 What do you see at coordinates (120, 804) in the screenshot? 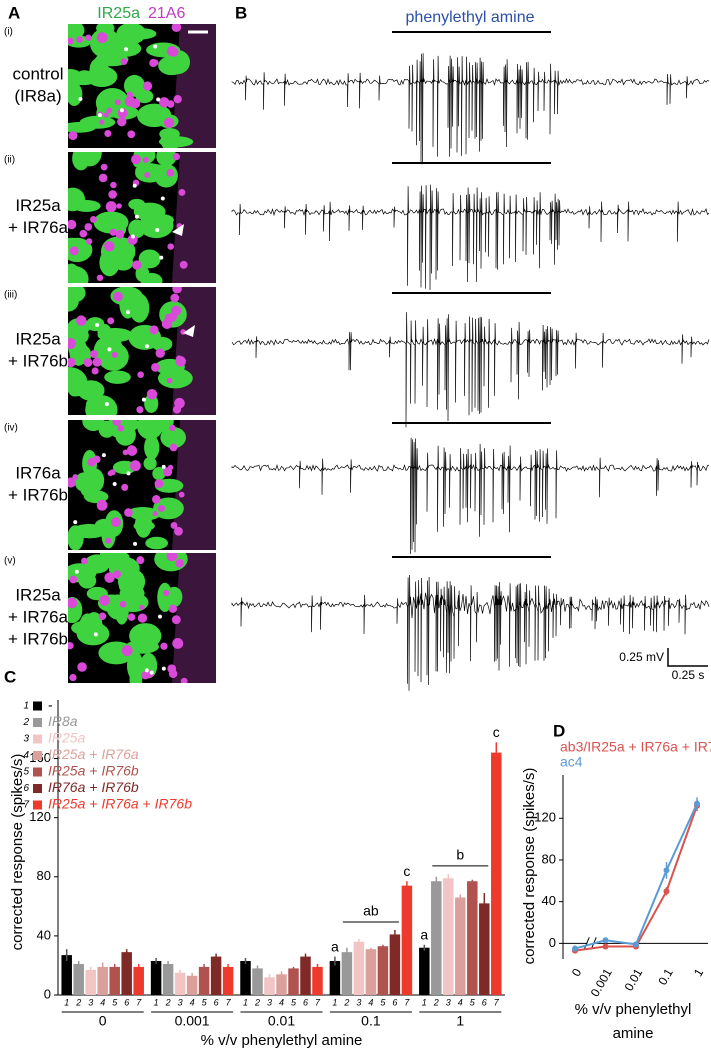
I see `legend-label: IR25a + IR76a + IR76b` at bounding box center [120, 804].